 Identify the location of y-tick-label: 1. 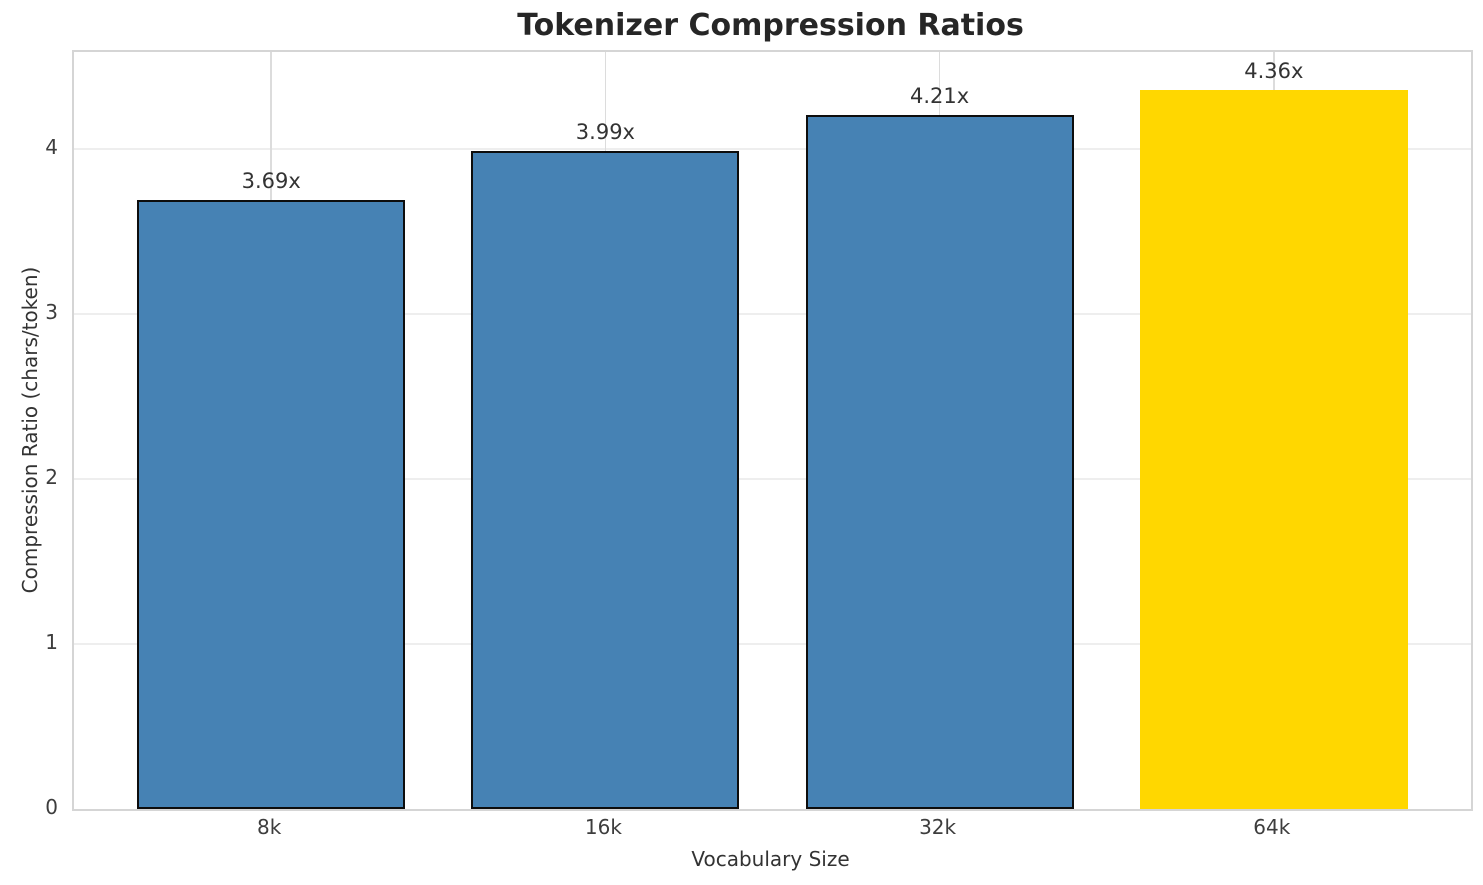
(51, 642).